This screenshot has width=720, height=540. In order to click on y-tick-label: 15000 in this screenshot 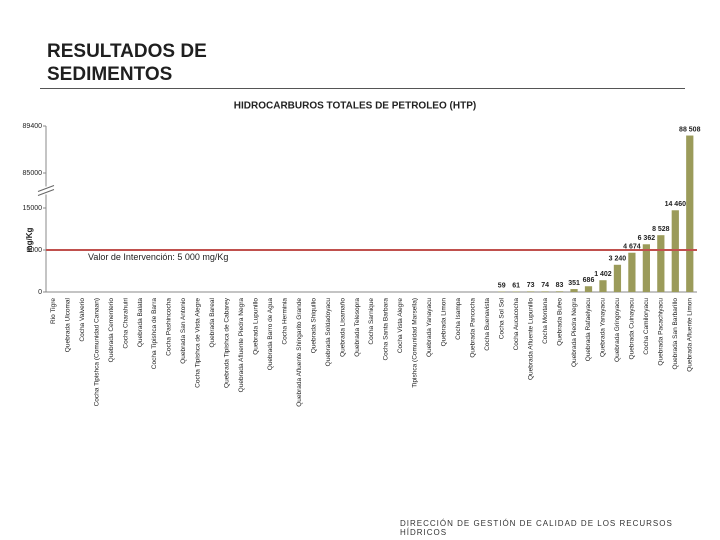, I will do `click(33, 208)`.